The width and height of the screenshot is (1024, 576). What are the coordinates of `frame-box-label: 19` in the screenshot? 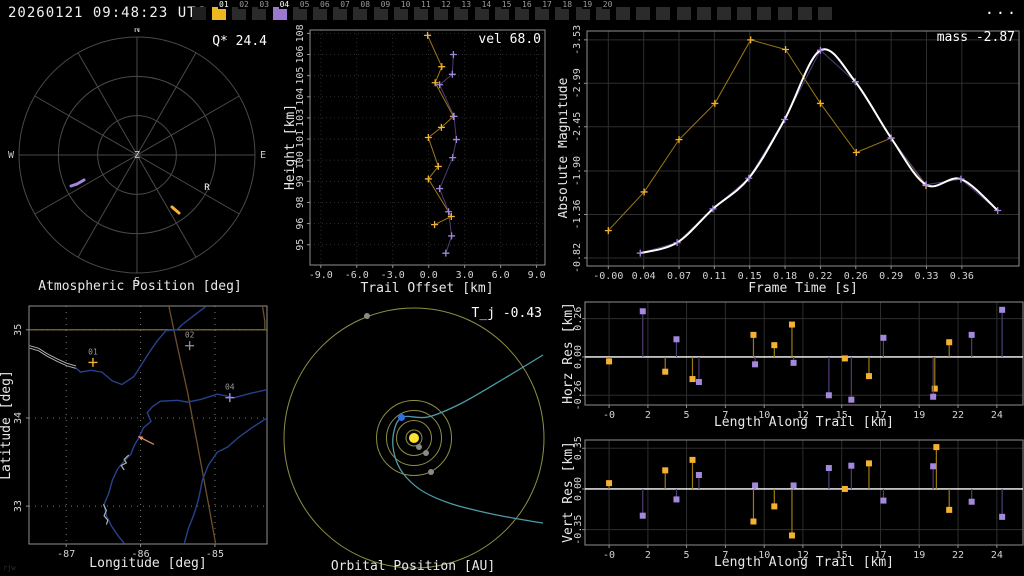 It's located at (587, 4).